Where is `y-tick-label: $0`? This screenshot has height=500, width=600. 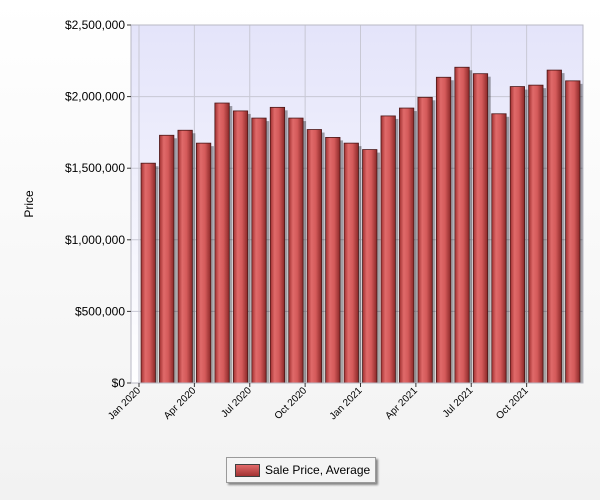
y-tick-label: $0 is located at coordinates (119, 383).